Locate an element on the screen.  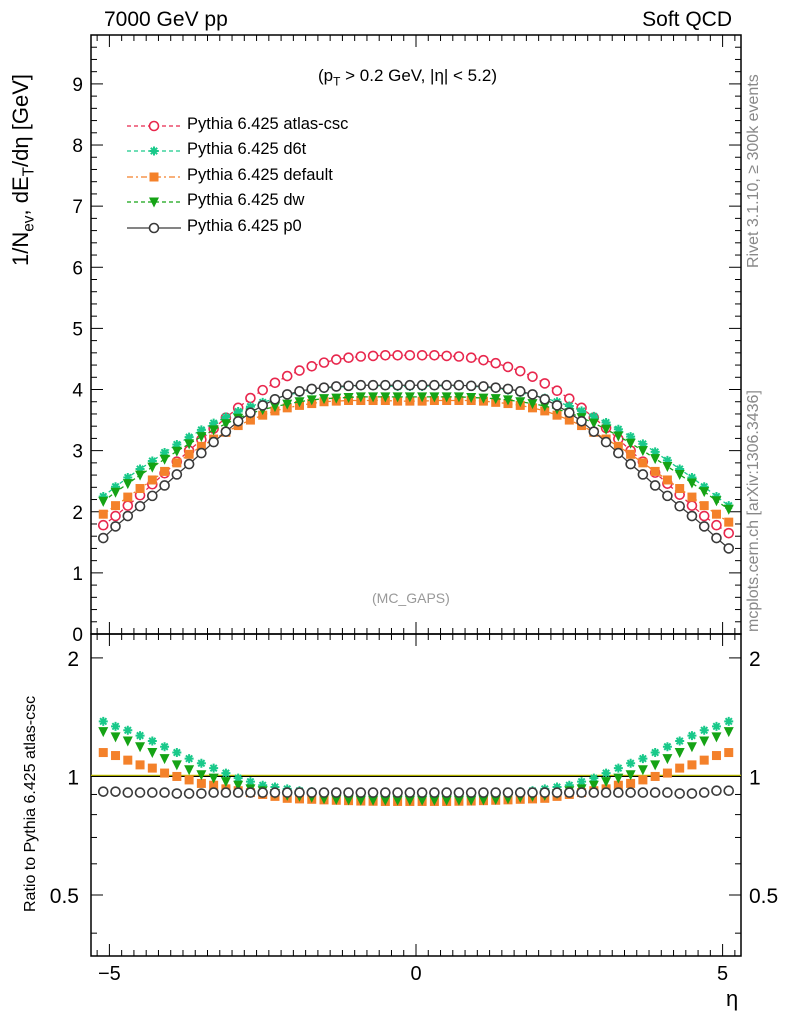
legend-marker is located at coordinates (154, 177).